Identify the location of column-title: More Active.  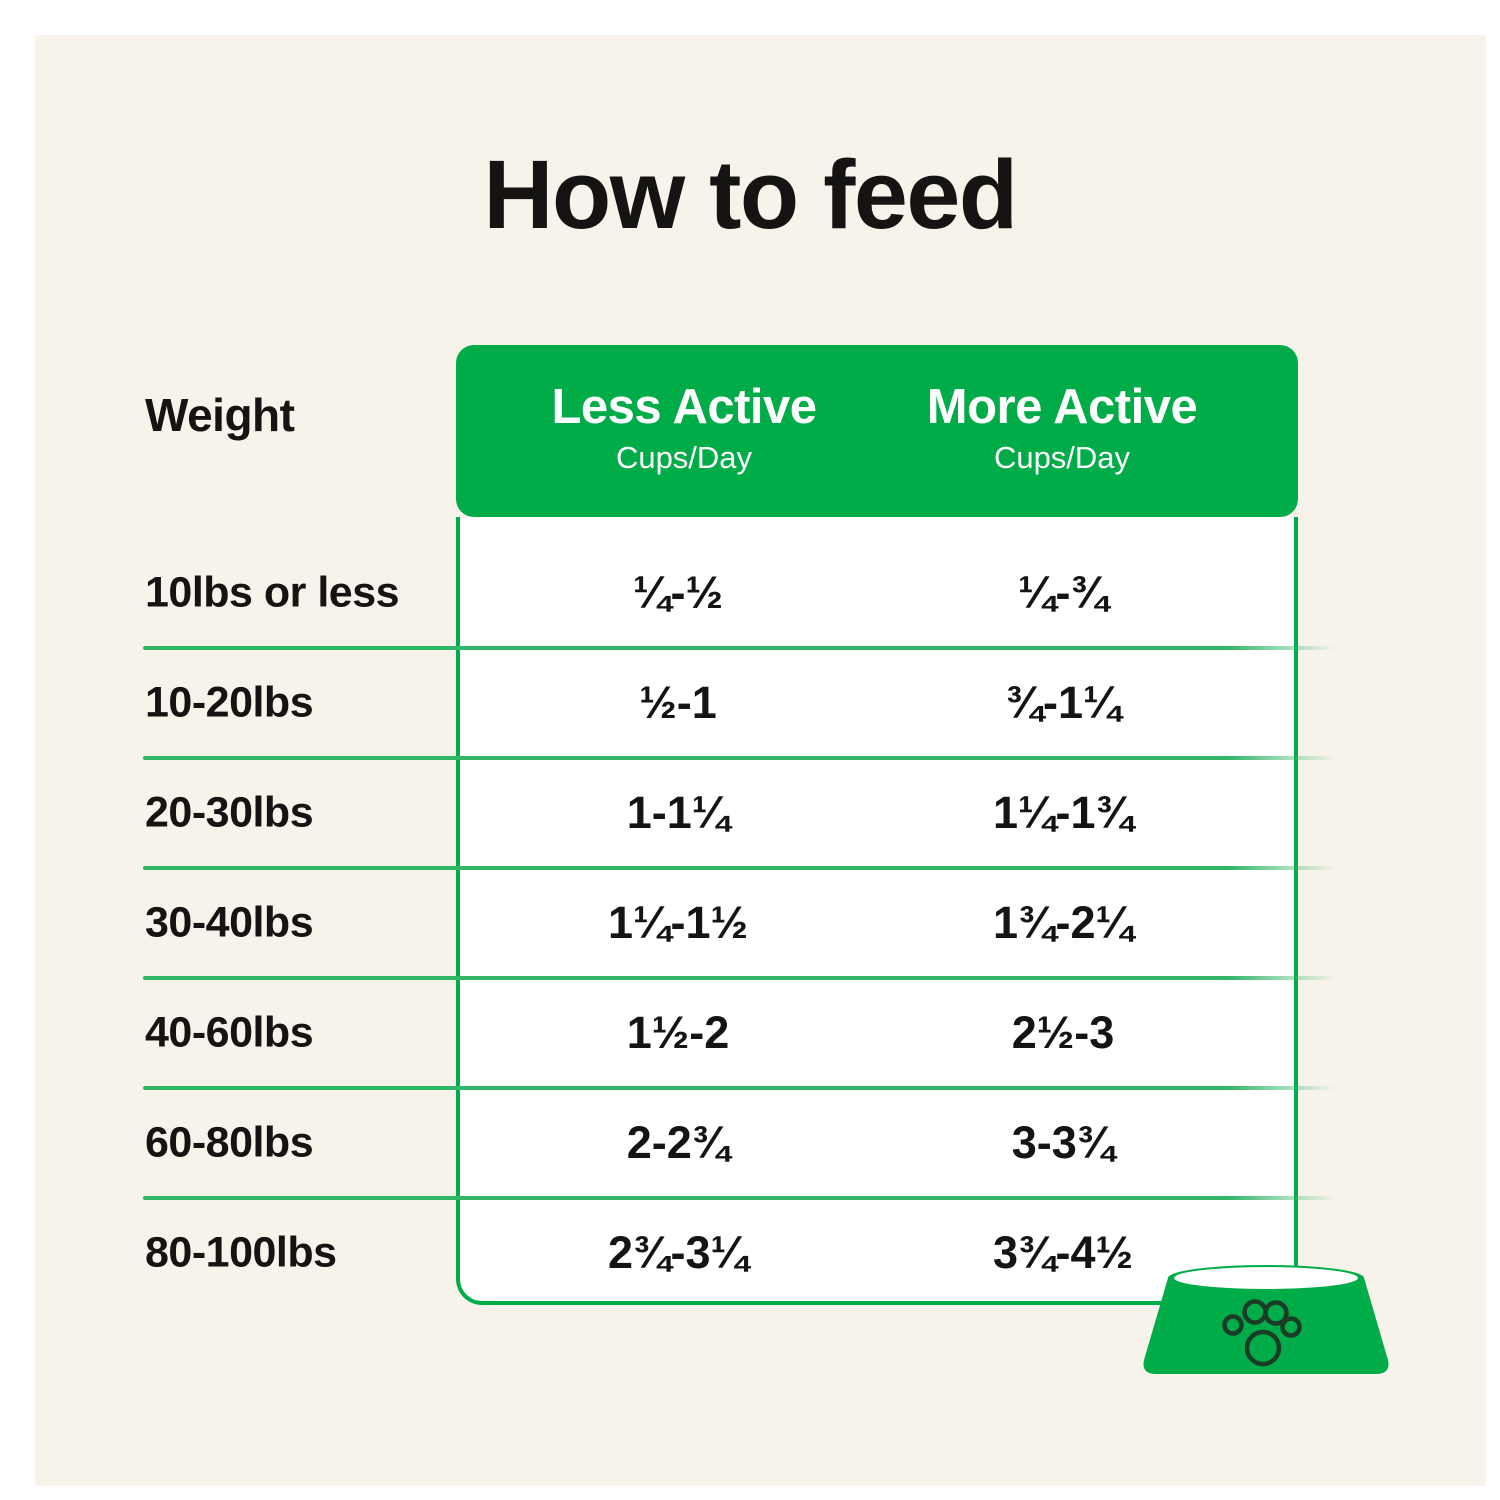
(1062, 407).